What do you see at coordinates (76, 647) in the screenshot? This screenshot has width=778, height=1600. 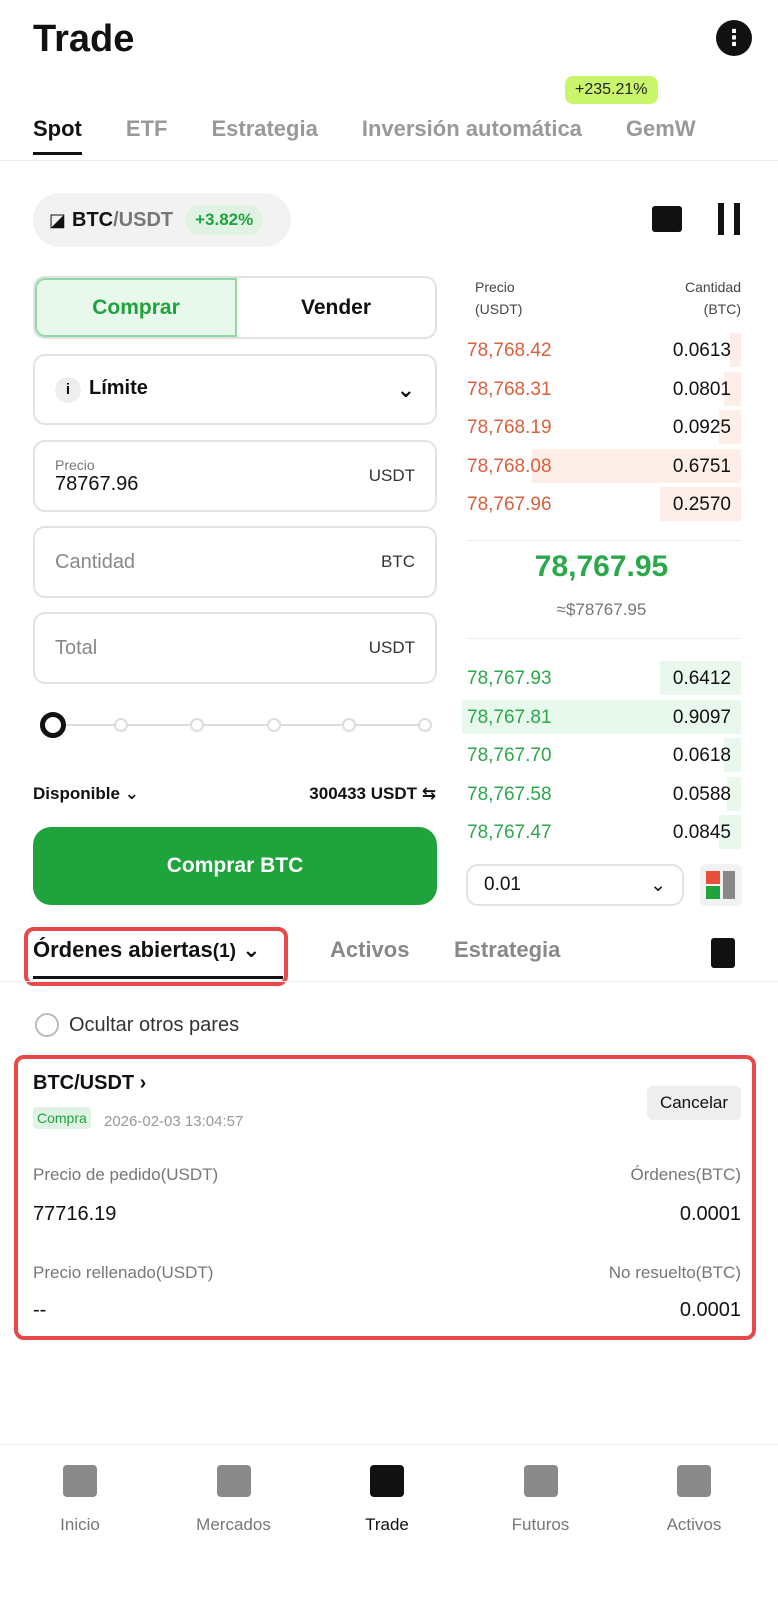 I see `total-placeholder: Total` at bounding box center [76, 647].